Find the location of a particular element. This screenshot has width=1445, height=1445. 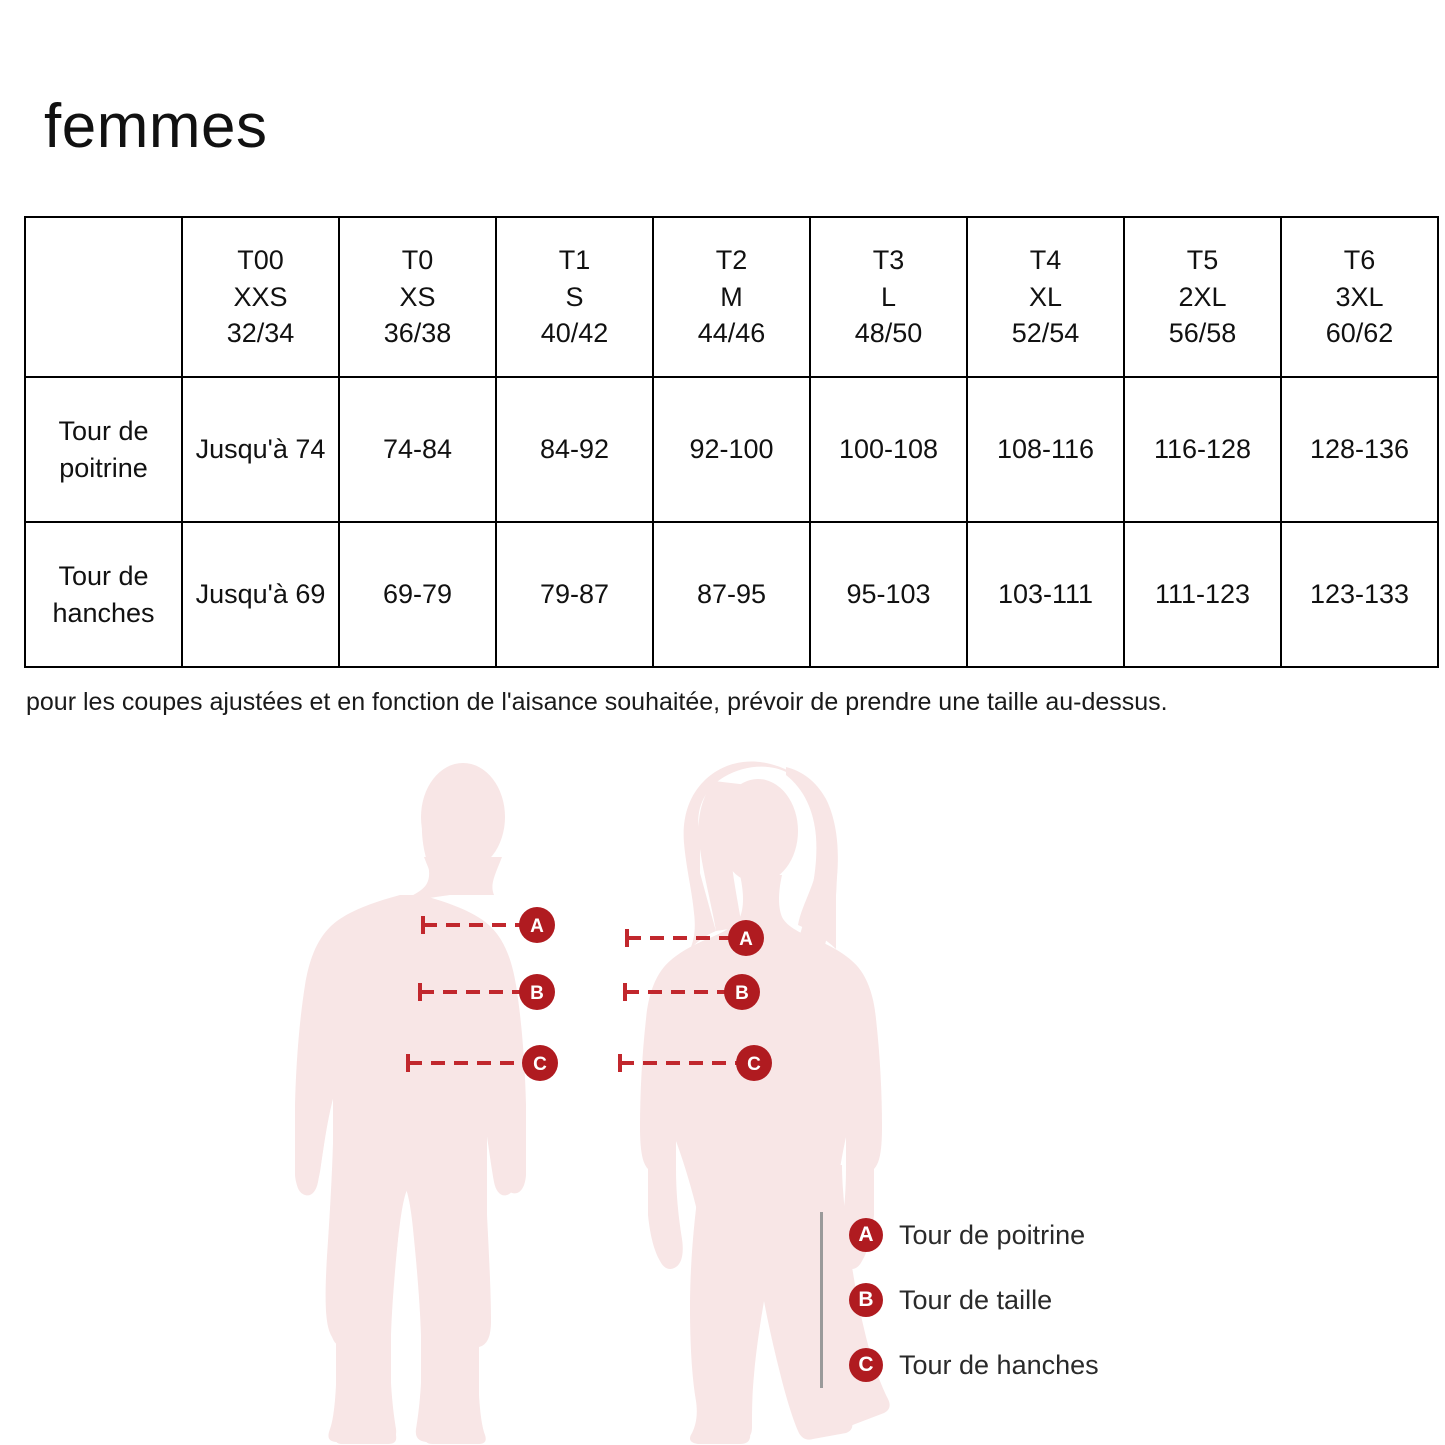

legend-label-b: Tour de taille is located at coordinates (976, 1299).